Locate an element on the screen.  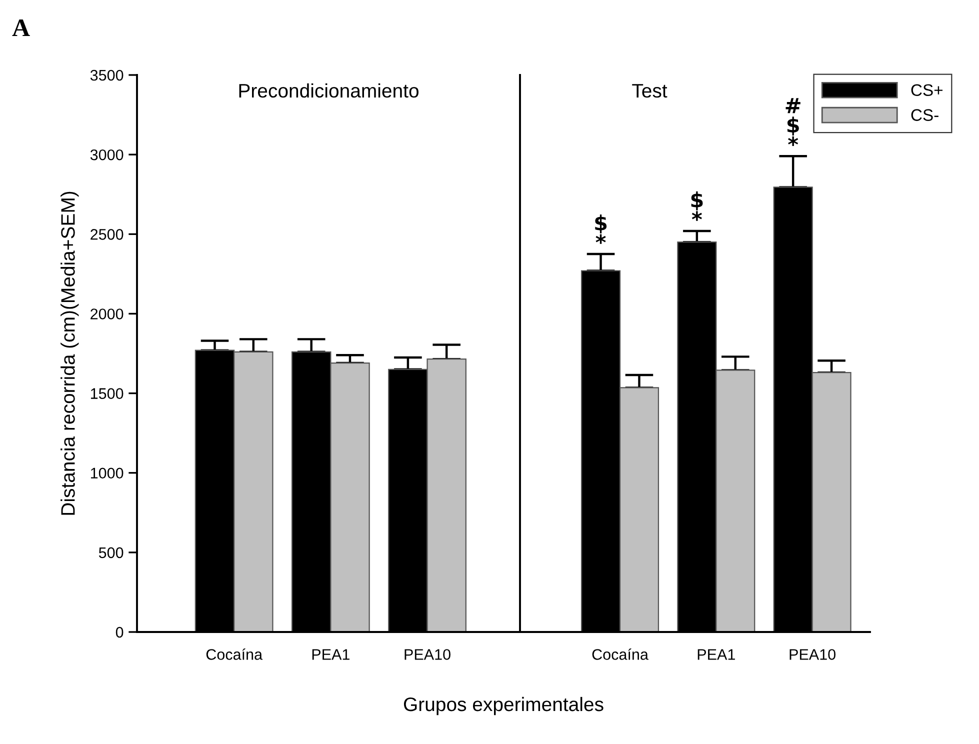
legend-label: CS- is located at coordinates (924, 115).